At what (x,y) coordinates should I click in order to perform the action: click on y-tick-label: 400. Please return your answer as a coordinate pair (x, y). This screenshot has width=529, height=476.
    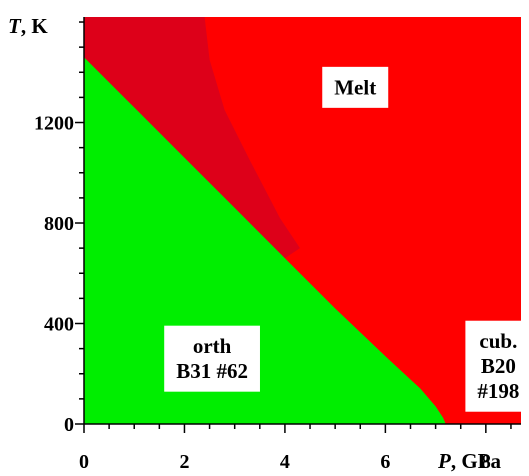
    Looking at the image, I should click on (59, 325).